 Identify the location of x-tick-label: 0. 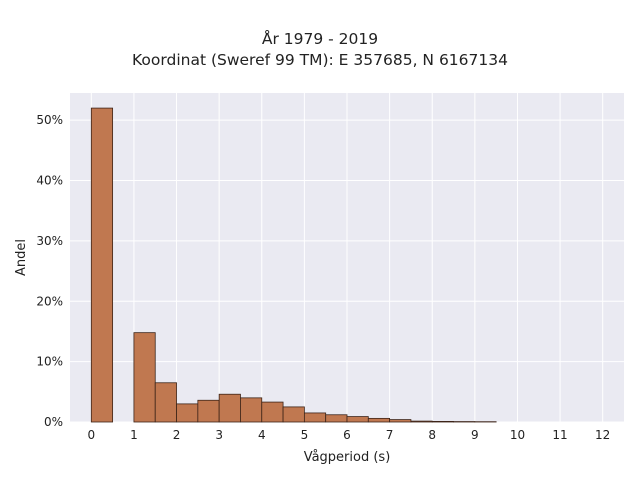
(91, 435).